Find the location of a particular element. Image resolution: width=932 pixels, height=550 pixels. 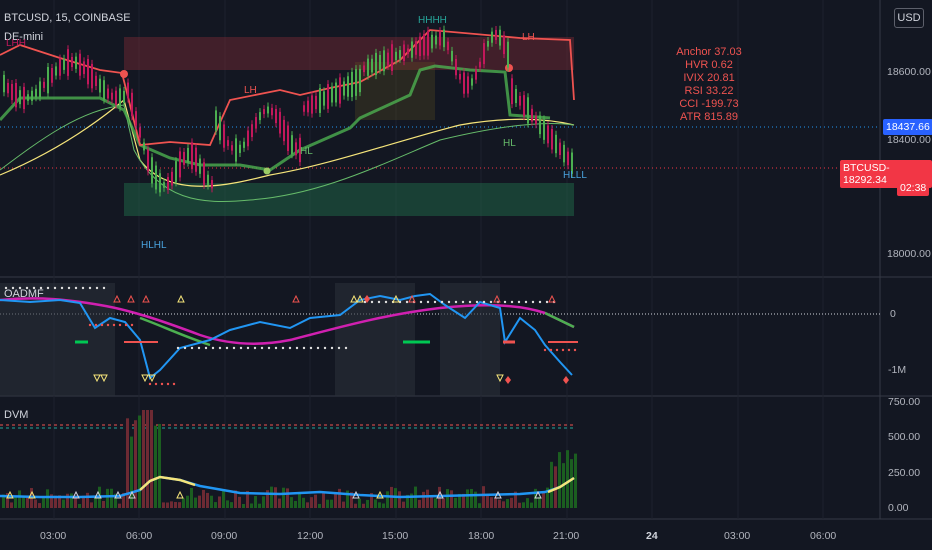

label-lh-mid: LH is located at coordinates (250, 90).